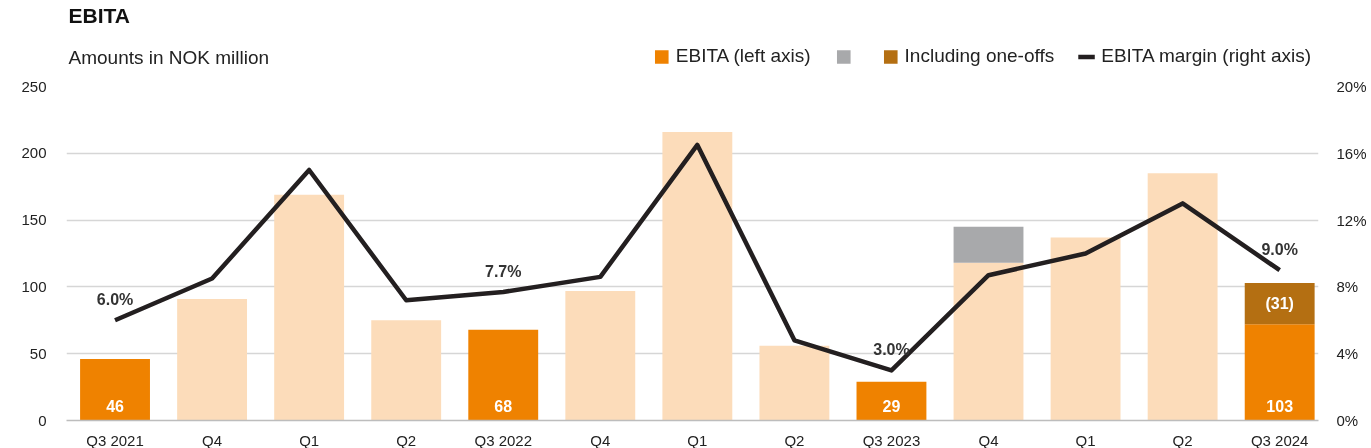 This screenshot has width=1371, height=448. Describe the element at coordinates (1279, 250) in the screenshot. I see `data-label: 9.0%` at that location.